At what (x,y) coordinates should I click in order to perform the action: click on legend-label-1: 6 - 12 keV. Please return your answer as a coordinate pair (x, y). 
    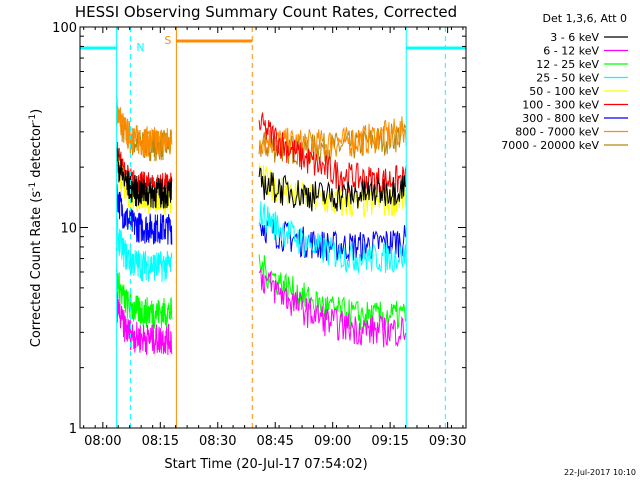
    Looking at the image, I should click on (571, 51).